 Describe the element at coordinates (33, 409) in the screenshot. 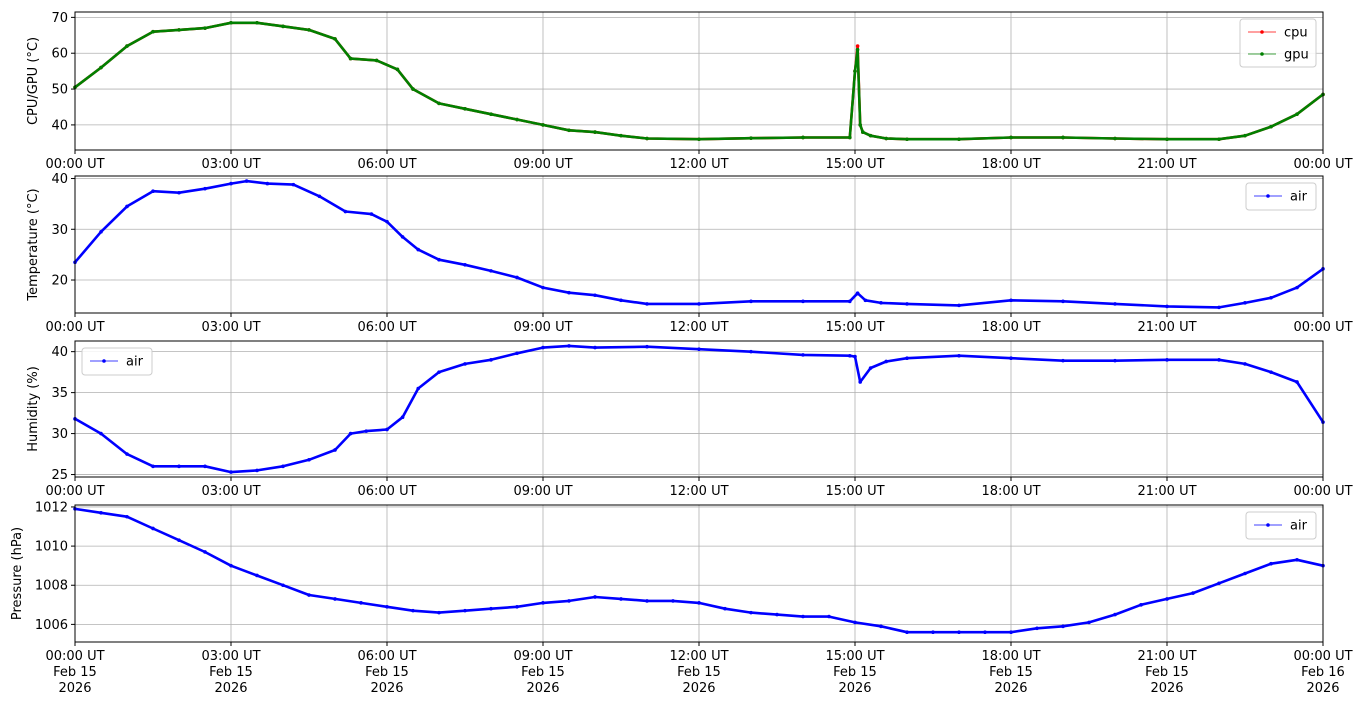

I see `y-axis-label: Humidity (%)` at that location.